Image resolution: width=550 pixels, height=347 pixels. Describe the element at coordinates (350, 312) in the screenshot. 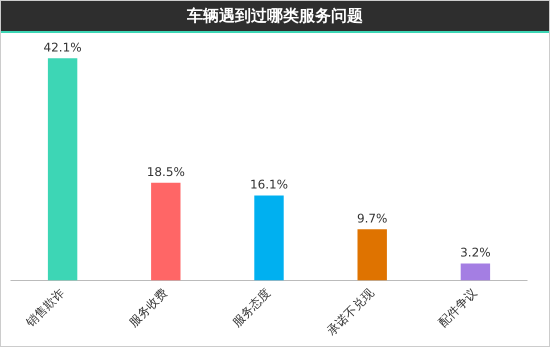

I see `x-tick-label: 承诺不兑现` at that location.